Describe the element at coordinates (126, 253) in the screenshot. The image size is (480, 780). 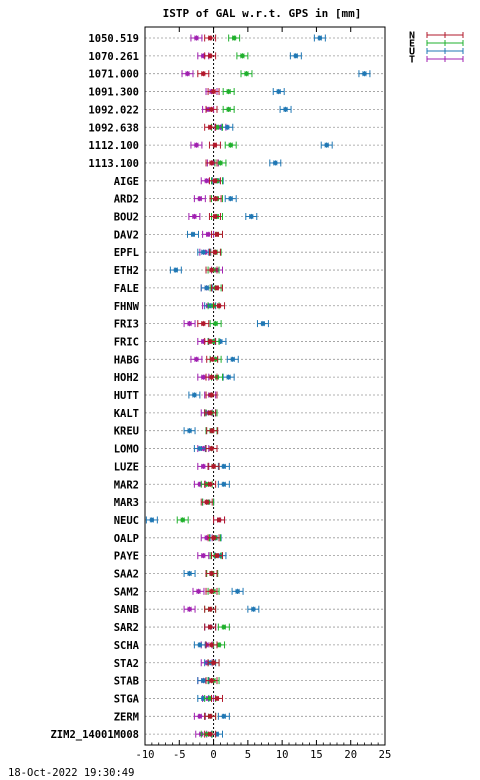
I see `station-label: EPFL` at that location.